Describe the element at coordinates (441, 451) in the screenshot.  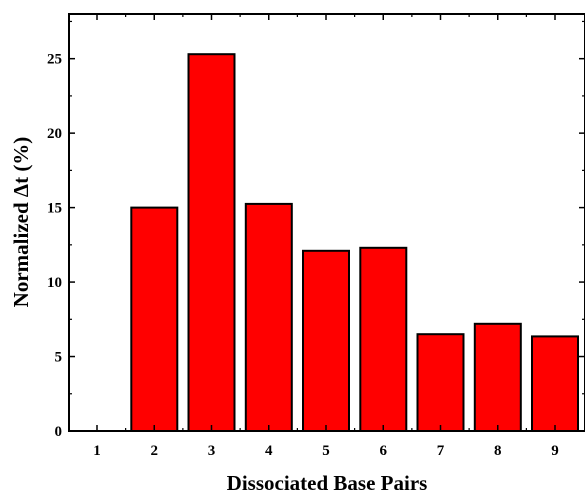
I see `x-tick-label: 7` at that location.